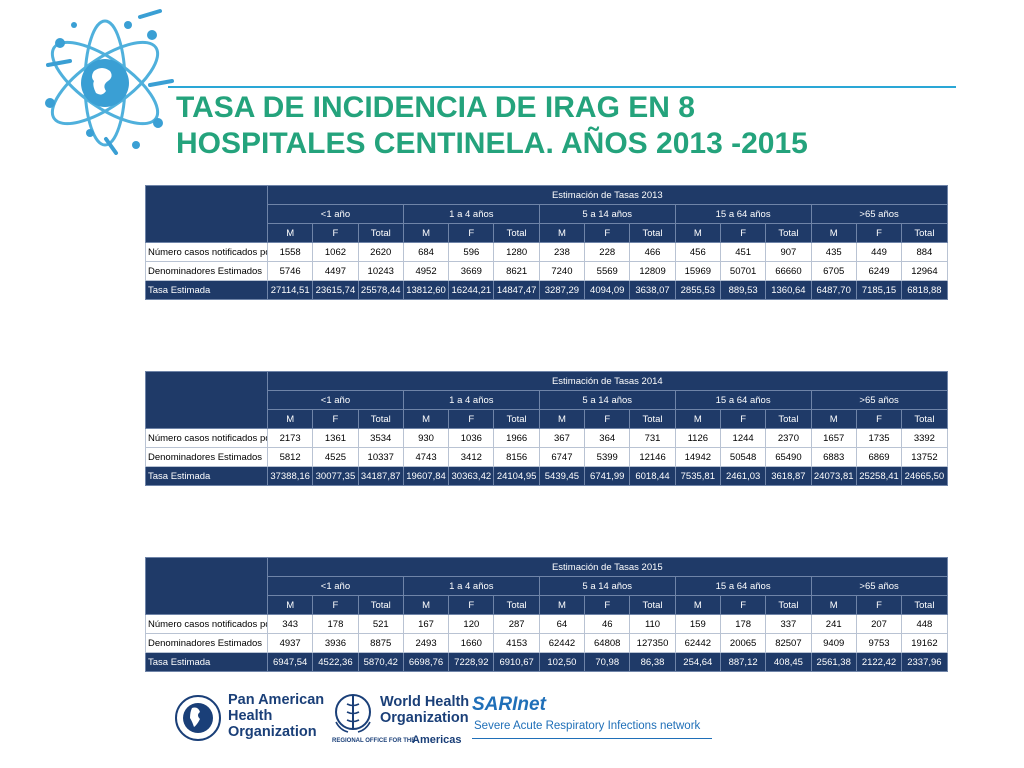 The image size is (1024, 768). What do you see at coordinates (833, 438) in the screenshot?
I see `table-cell: 1657` at bounding box center [833, 438].